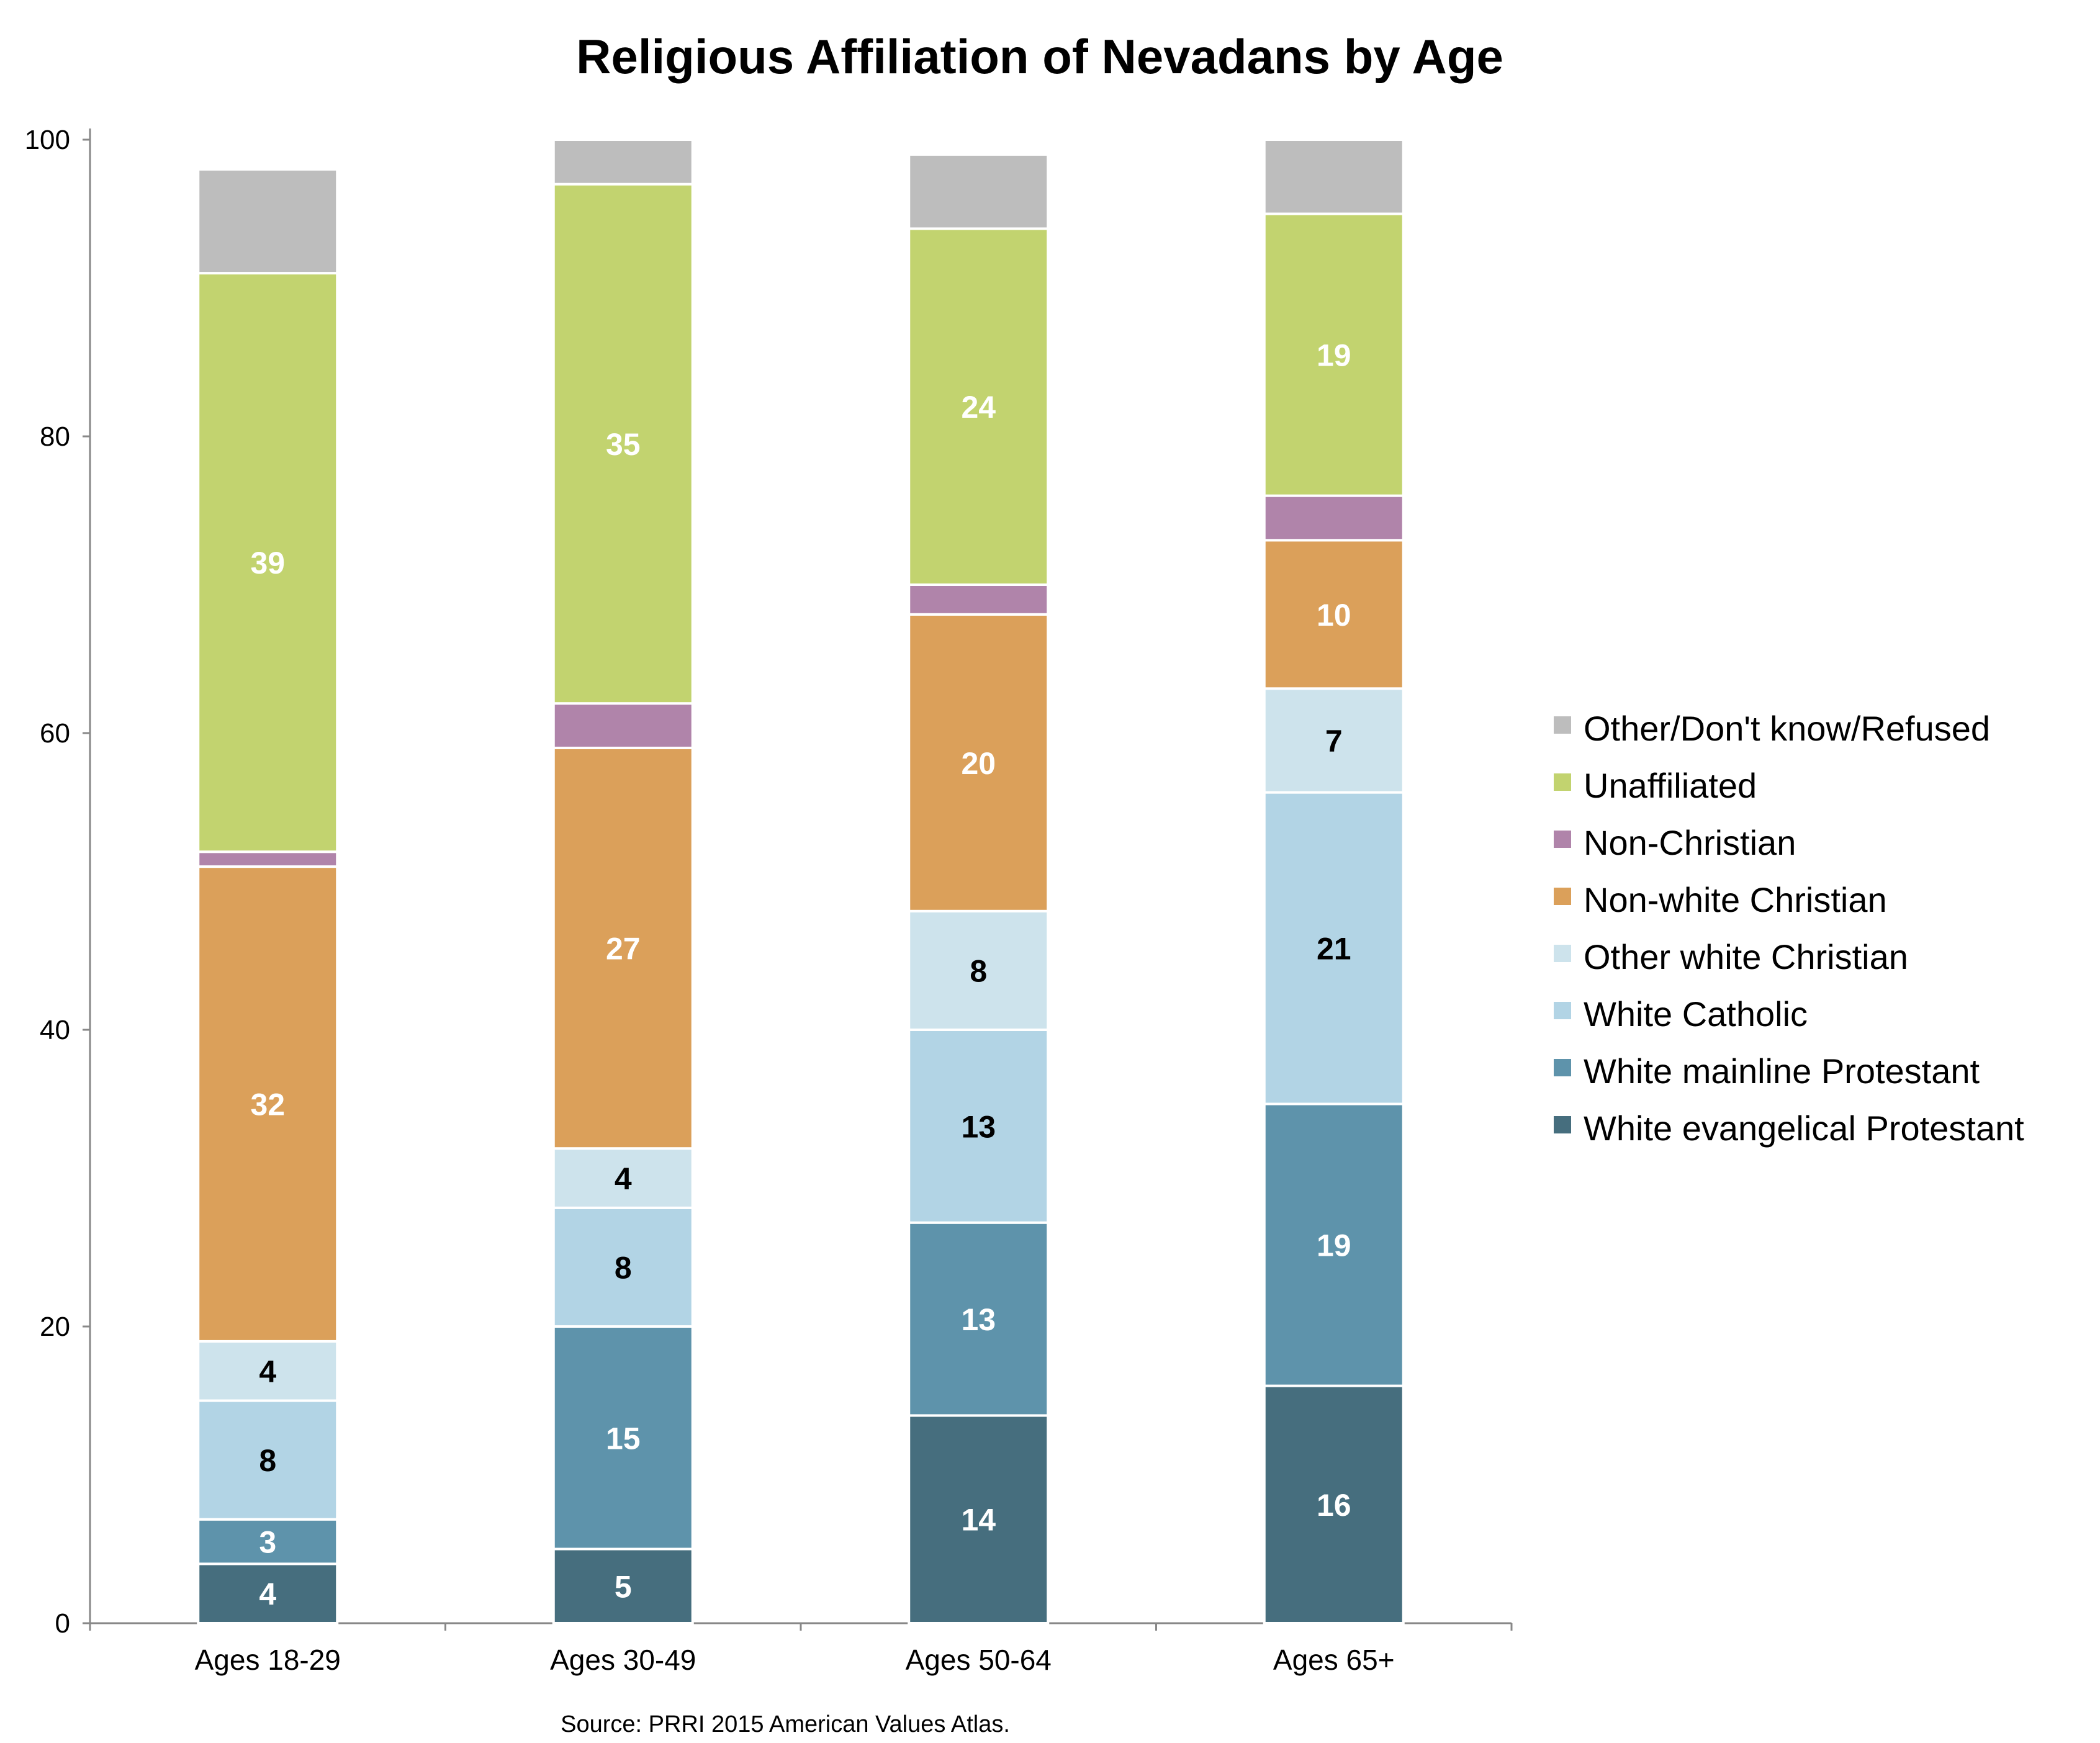 This screenshot has height=1743, width=2100. Describe the element at coordinates (1746, 956) in the screenshot. I see `legend-label: Other white Christian` at that location.